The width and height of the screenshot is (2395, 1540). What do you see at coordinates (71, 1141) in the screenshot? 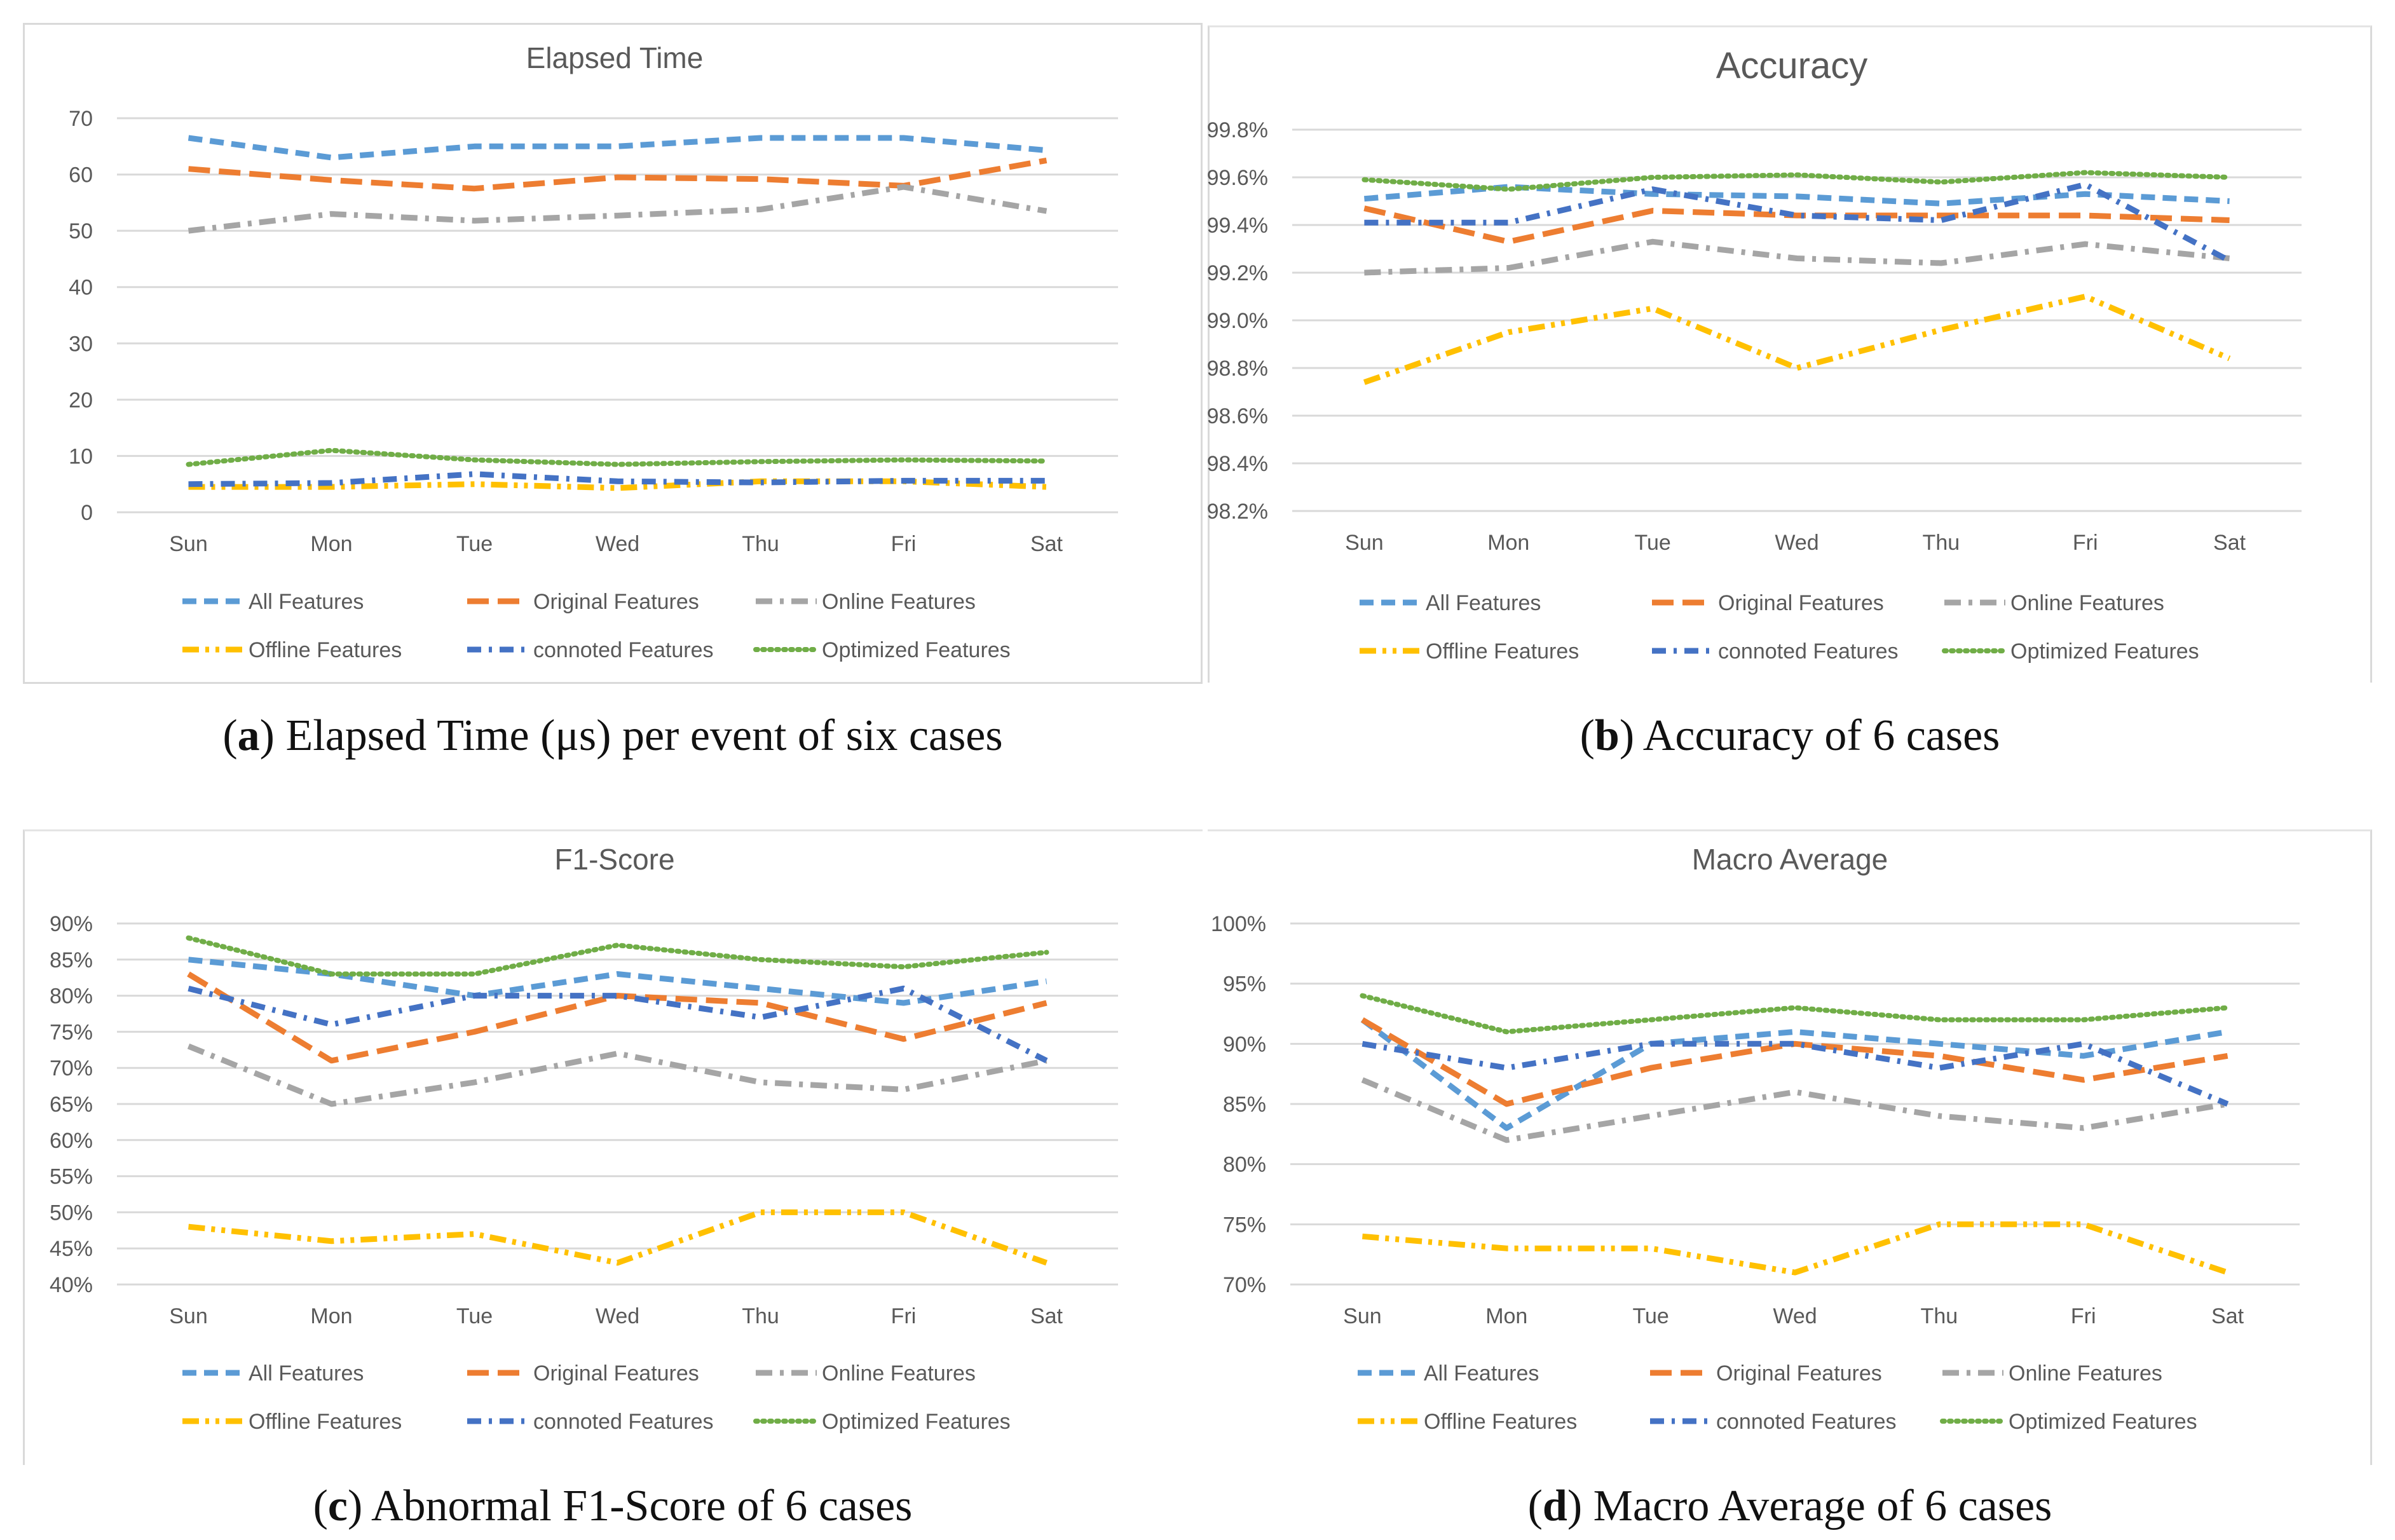
I see `y-tick-label: 60%` at bounding box center [71, 1141].